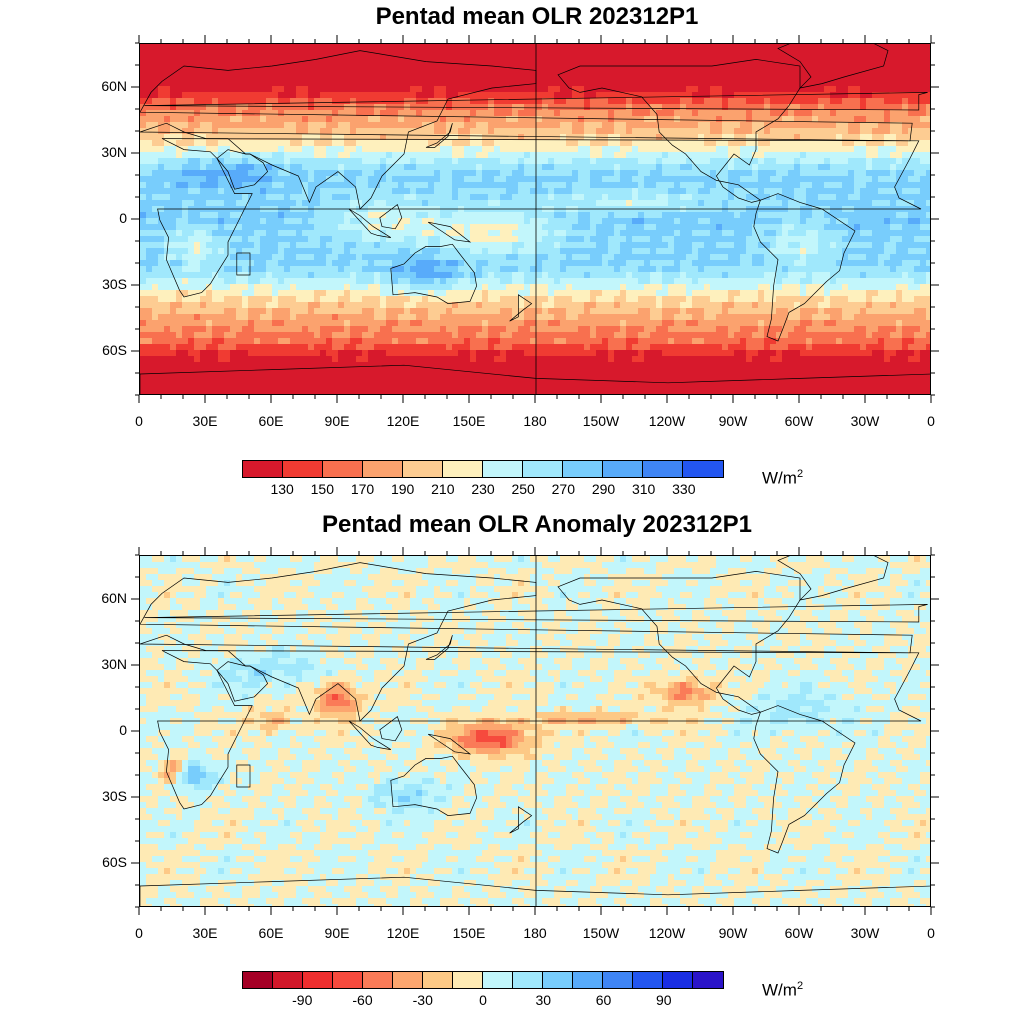  What do you see at coordinates (603, 489) in the screenshot?
I see `colorbar-label: 290` at bounding box center [603, 489].